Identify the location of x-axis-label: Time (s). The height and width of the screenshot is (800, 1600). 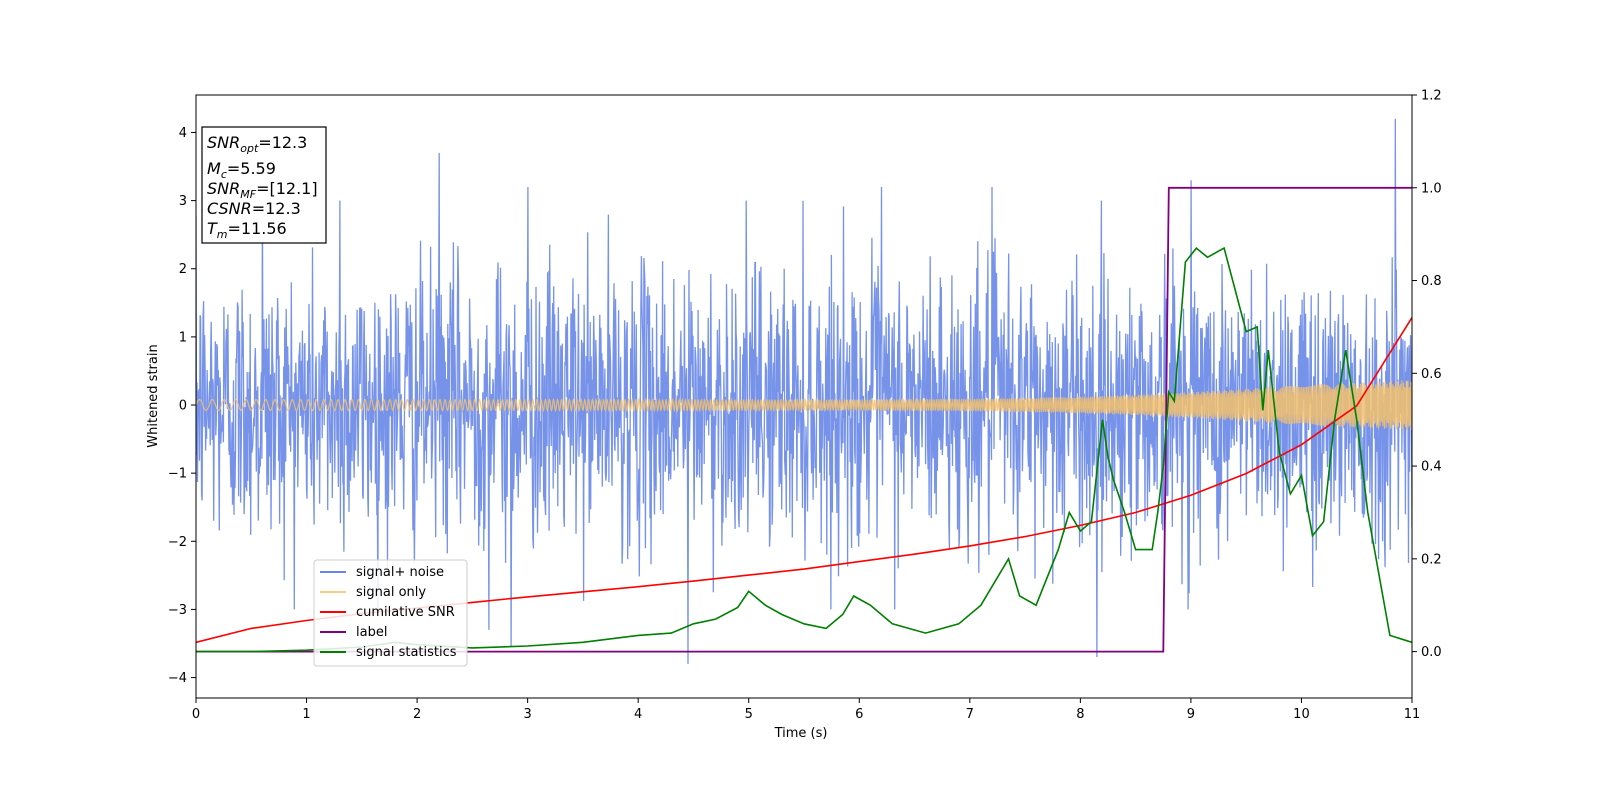
(801, 733).